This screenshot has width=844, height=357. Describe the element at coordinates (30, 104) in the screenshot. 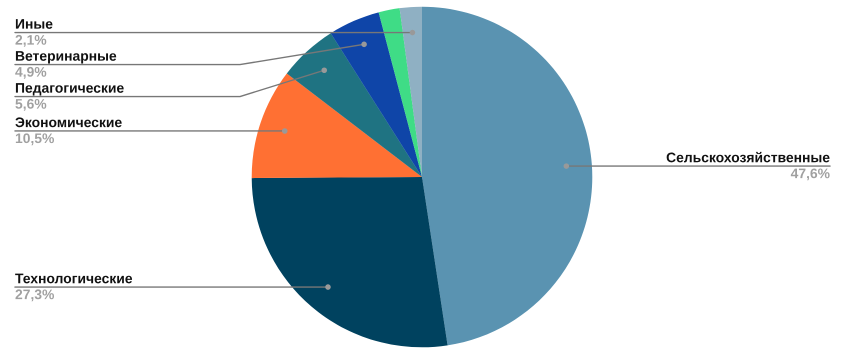

I see `data-label: 5,6%` at that location.